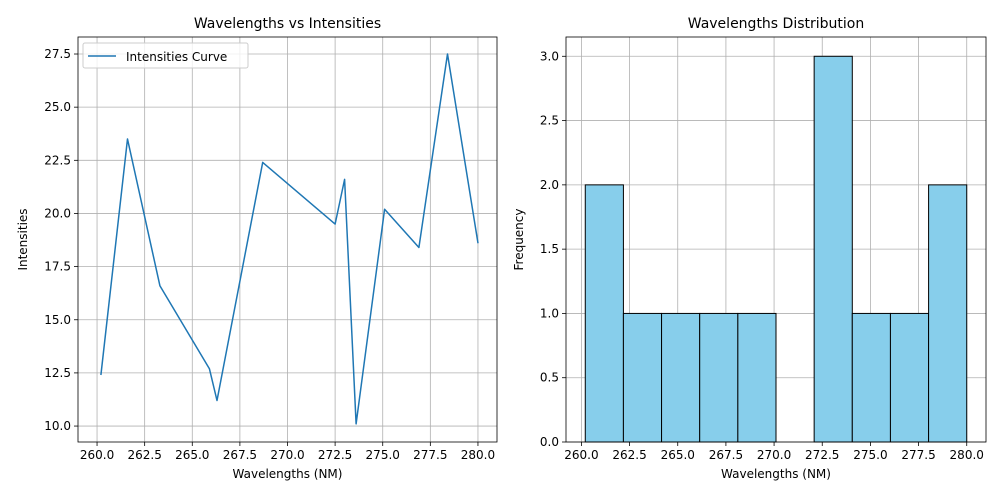 Image resolution: width=1000 pixels, height=500 pixels. Describe the element at coordinates (776, 24) in the screenshot. I see `histogram-title: Wavelengths Distribution` at that location.